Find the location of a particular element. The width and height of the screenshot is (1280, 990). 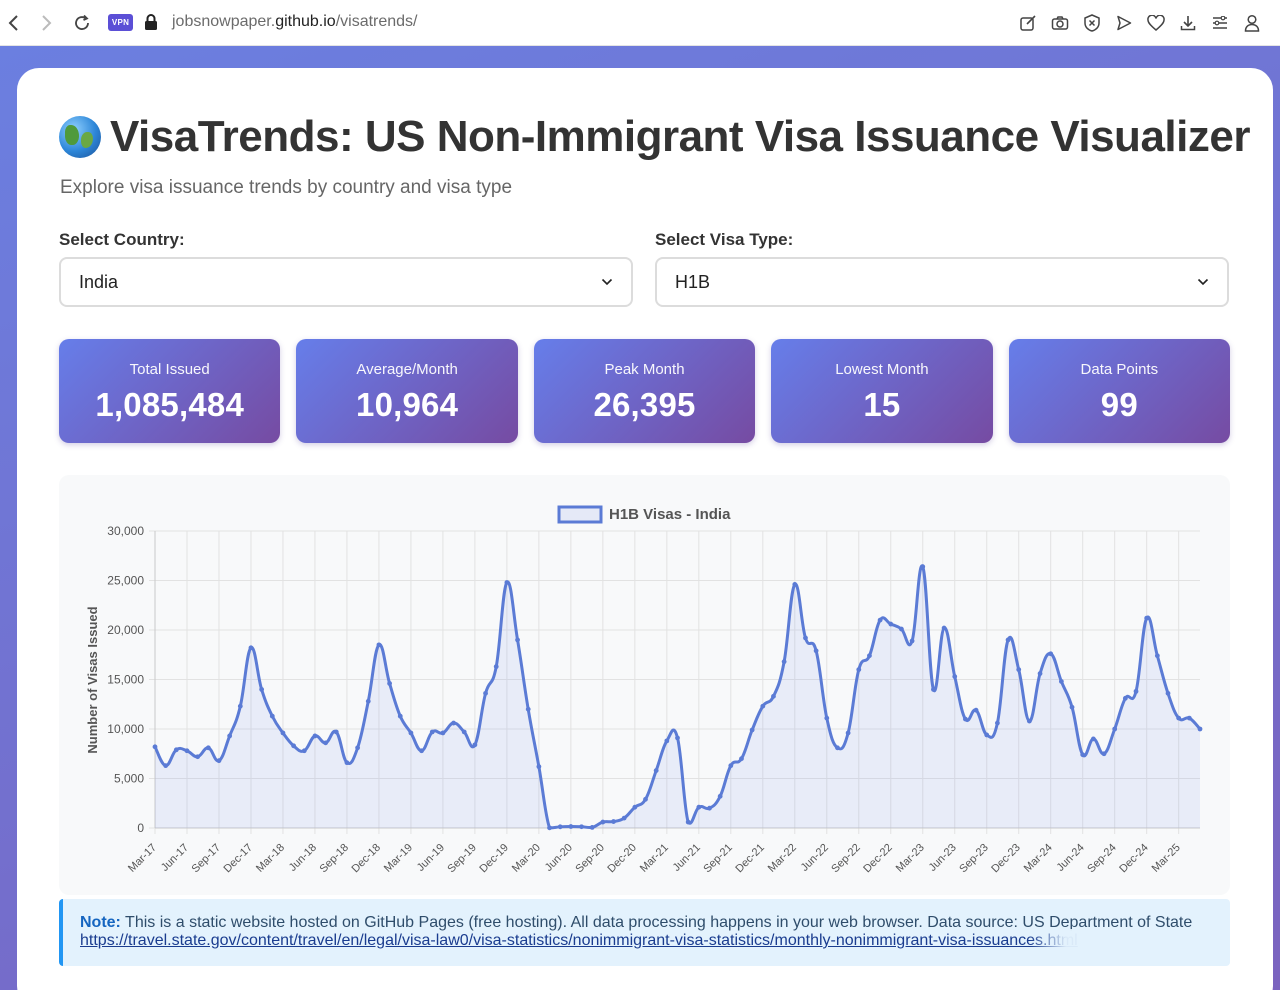

camera-icon is located at coordinates (1059, 23).